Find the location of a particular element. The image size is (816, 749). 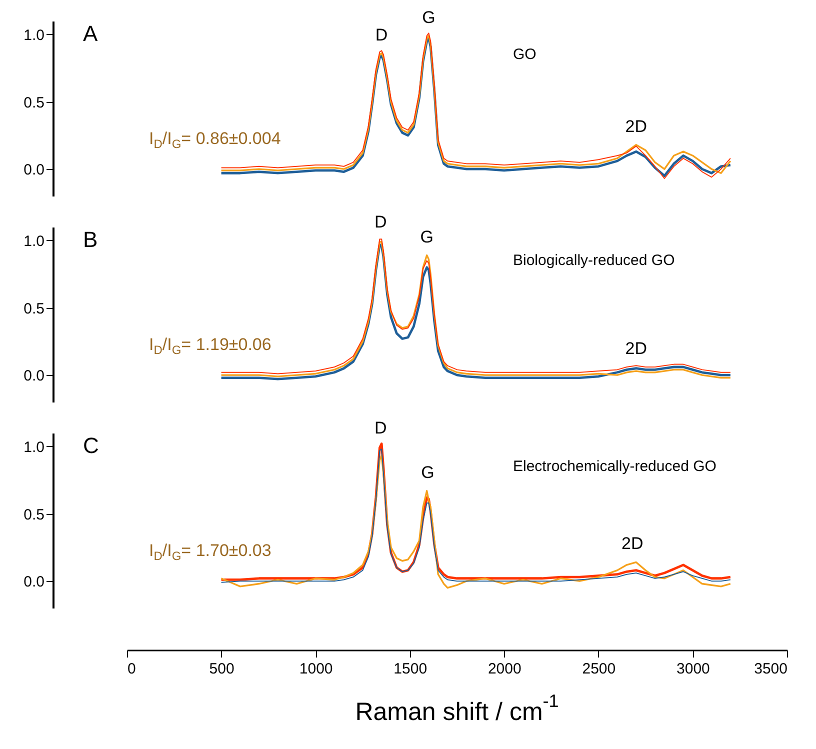

x-tick-label: 2500 is located at coordinates (599, 669).